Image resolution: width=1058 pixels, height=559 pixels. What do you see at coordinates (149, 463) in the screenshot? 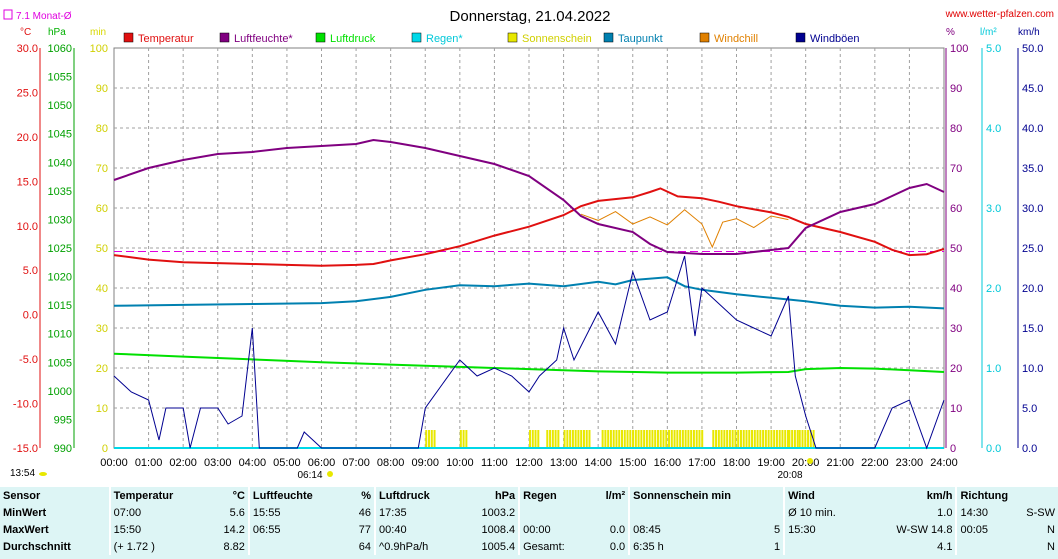
I see `x-tick-label: 01:00` at bounding box center [149, 463].